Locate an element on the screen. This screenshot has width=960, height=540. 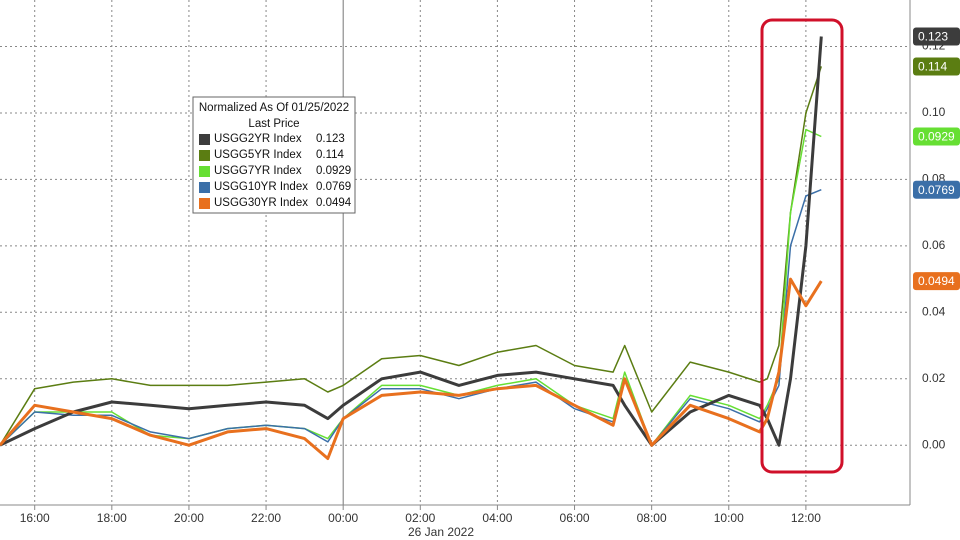
x-tick-label: 04:00 is located at coordinates (497, 518).